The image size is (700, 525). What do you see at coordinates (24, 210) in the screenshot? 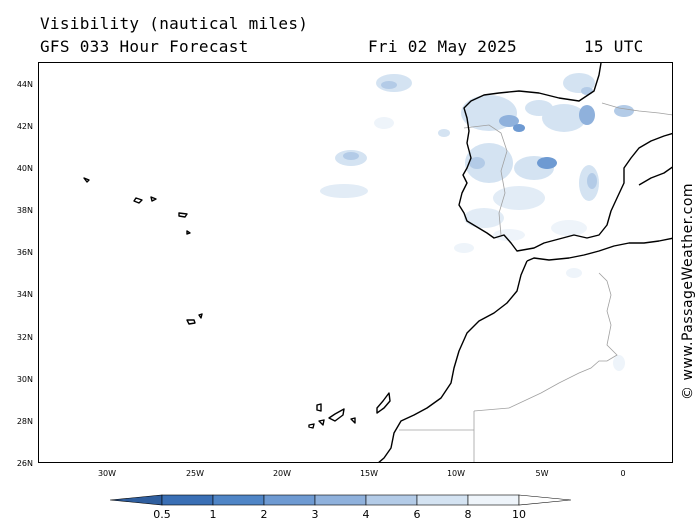
I see `lat-label-38n: 38N` at bounding box center [24, 210].